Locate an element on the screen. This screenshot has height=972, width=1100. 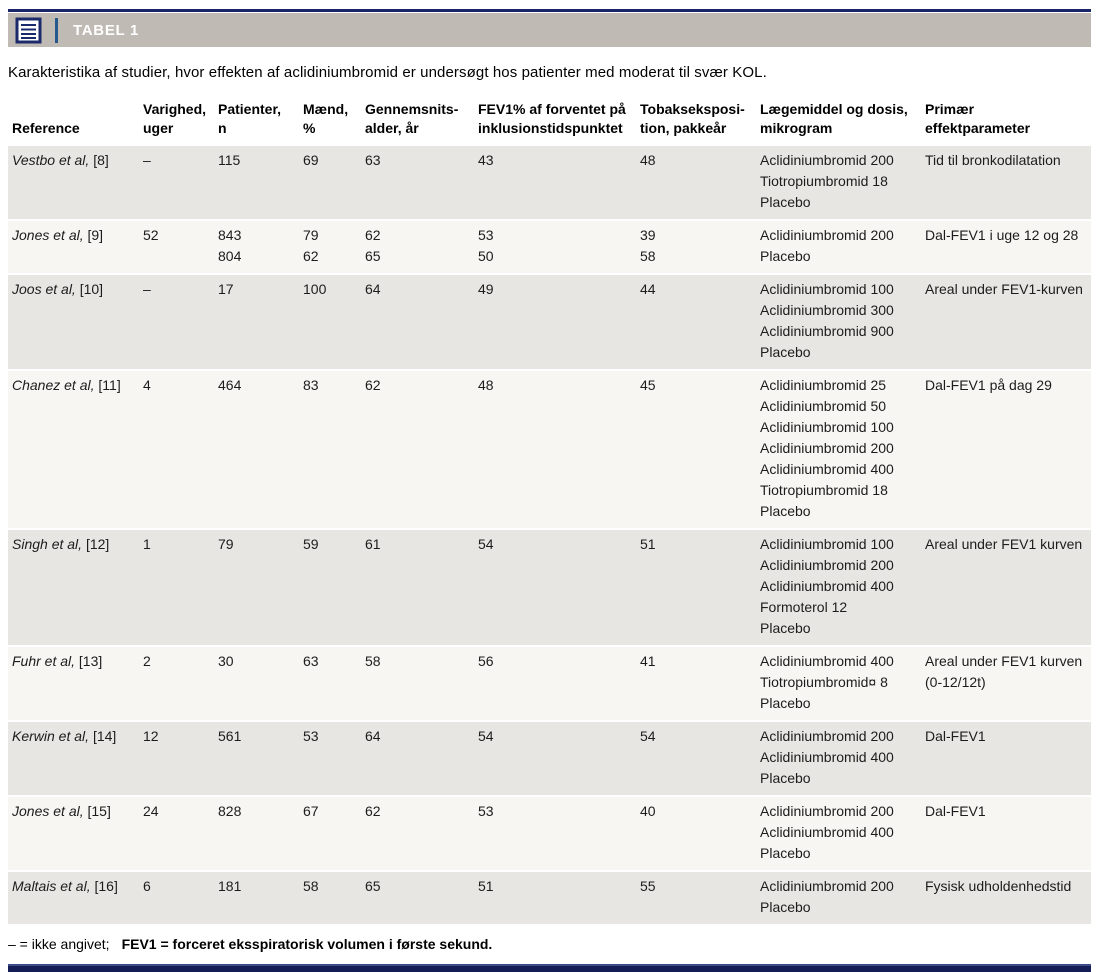
cell-patienter: 115 is located at coordinates (260, 183).